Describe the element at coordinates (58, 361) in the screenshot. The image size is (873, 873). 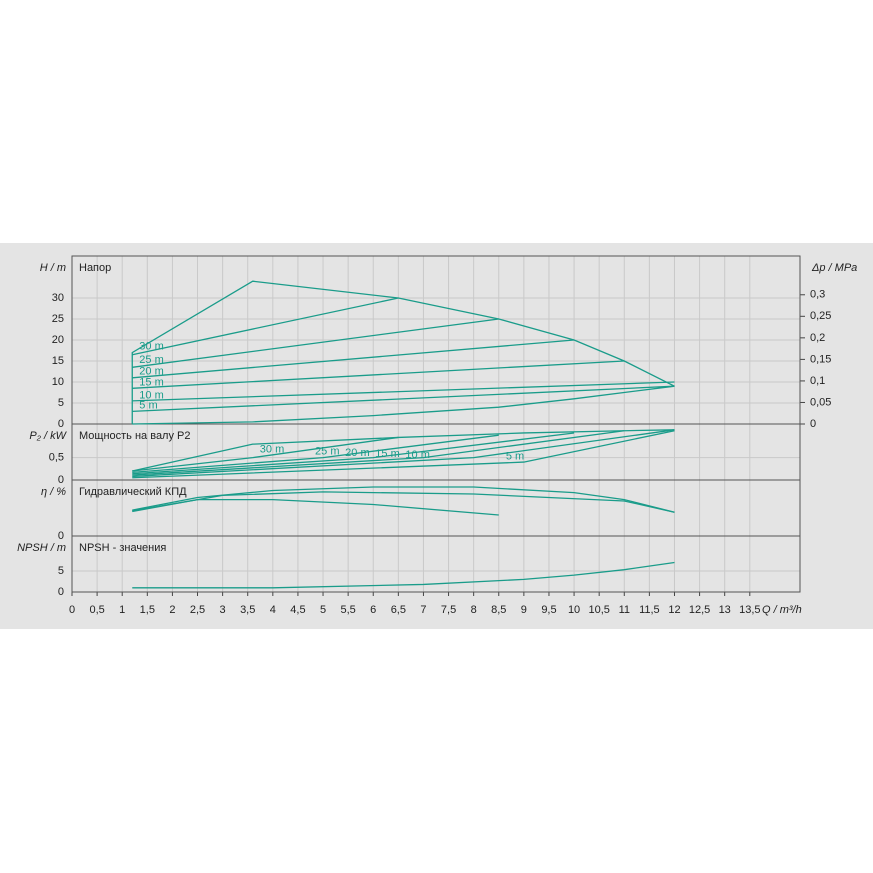
I see `y-tick-label: 15` at that location.